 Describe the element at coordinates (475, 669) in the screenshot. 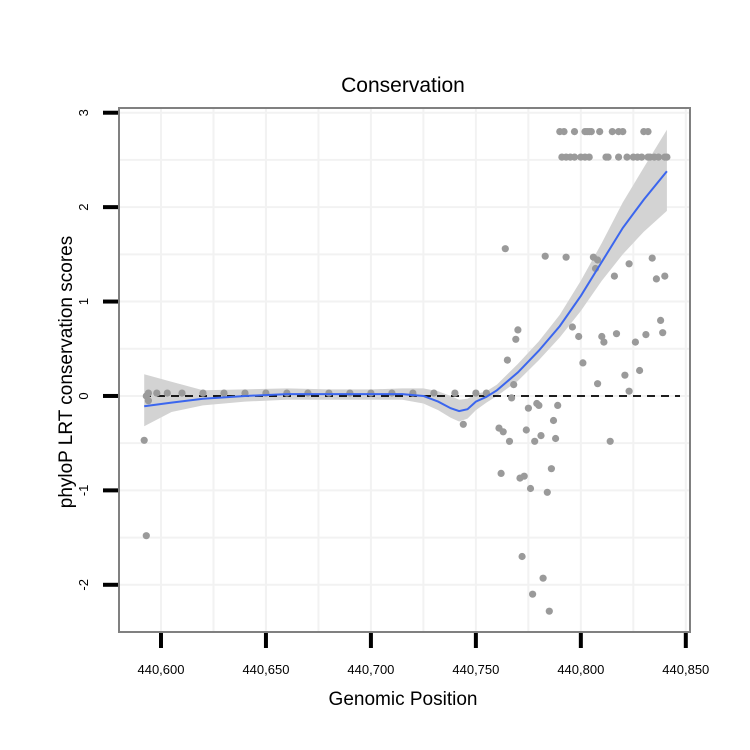

I see `x-tick-label: 440,750` at that location.